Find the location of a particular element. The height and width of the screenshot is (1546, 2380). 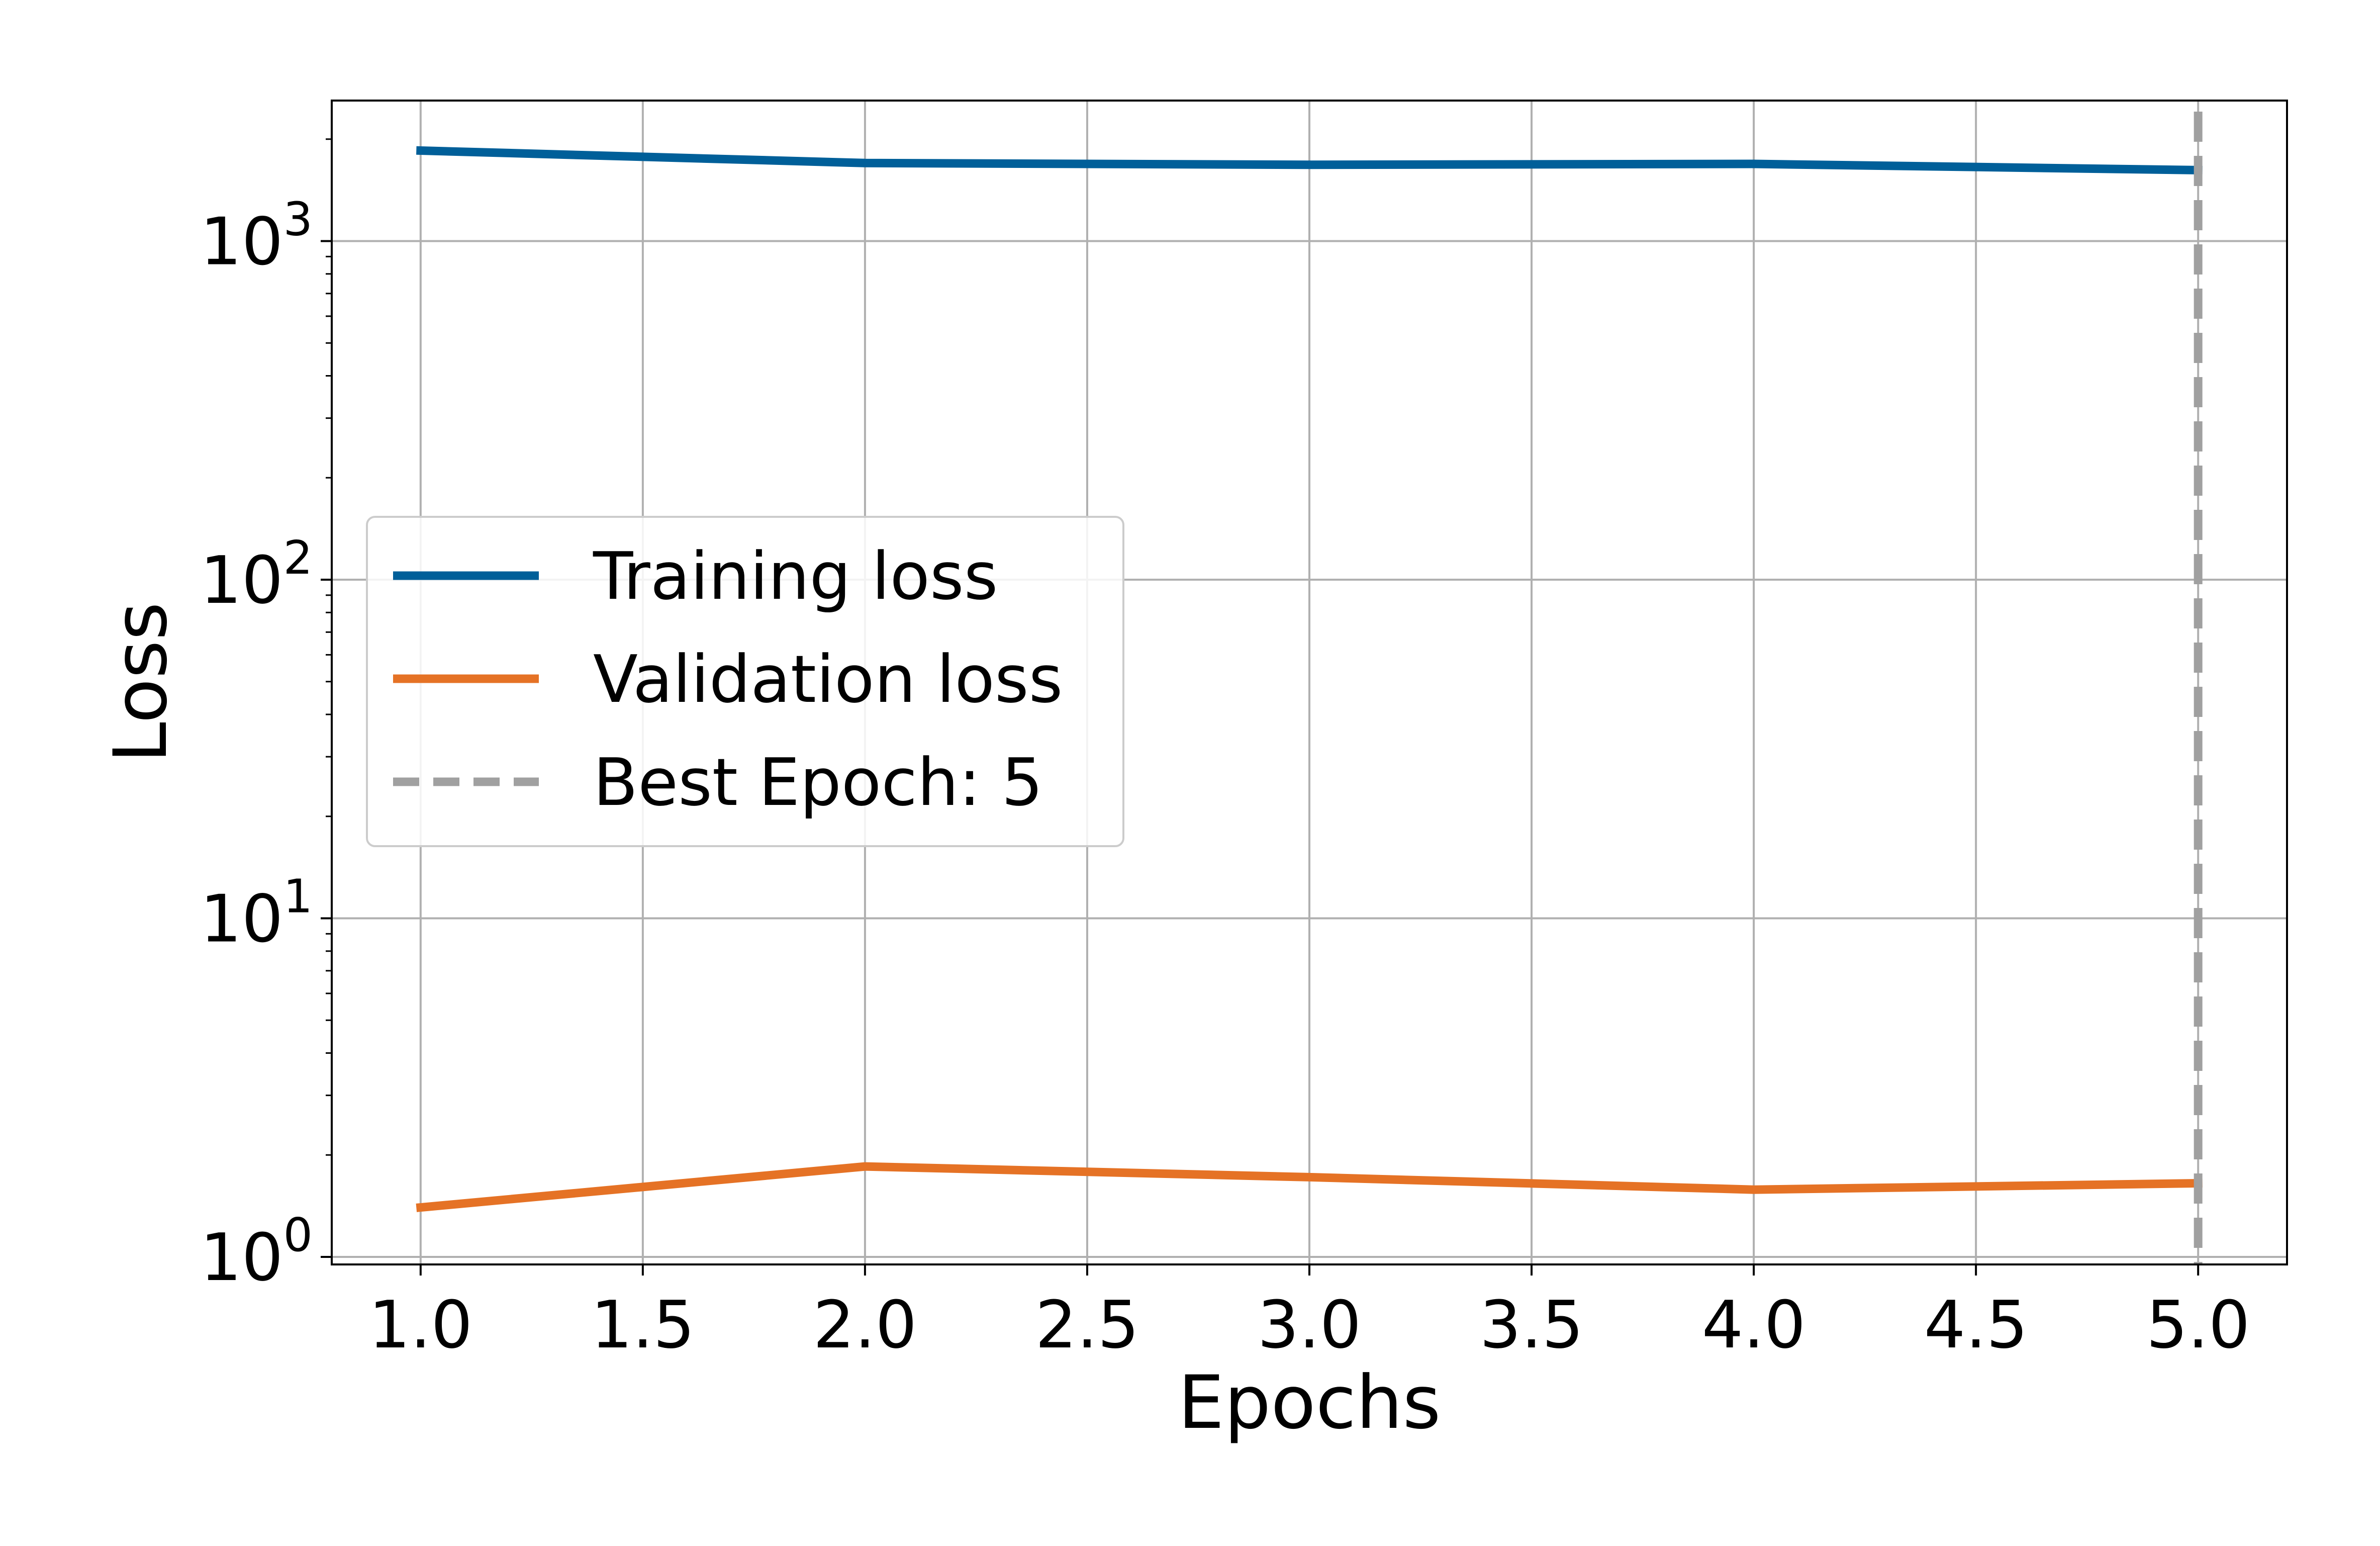

y-tick-label: 10⁰ is located at coordinates (256, 1252).